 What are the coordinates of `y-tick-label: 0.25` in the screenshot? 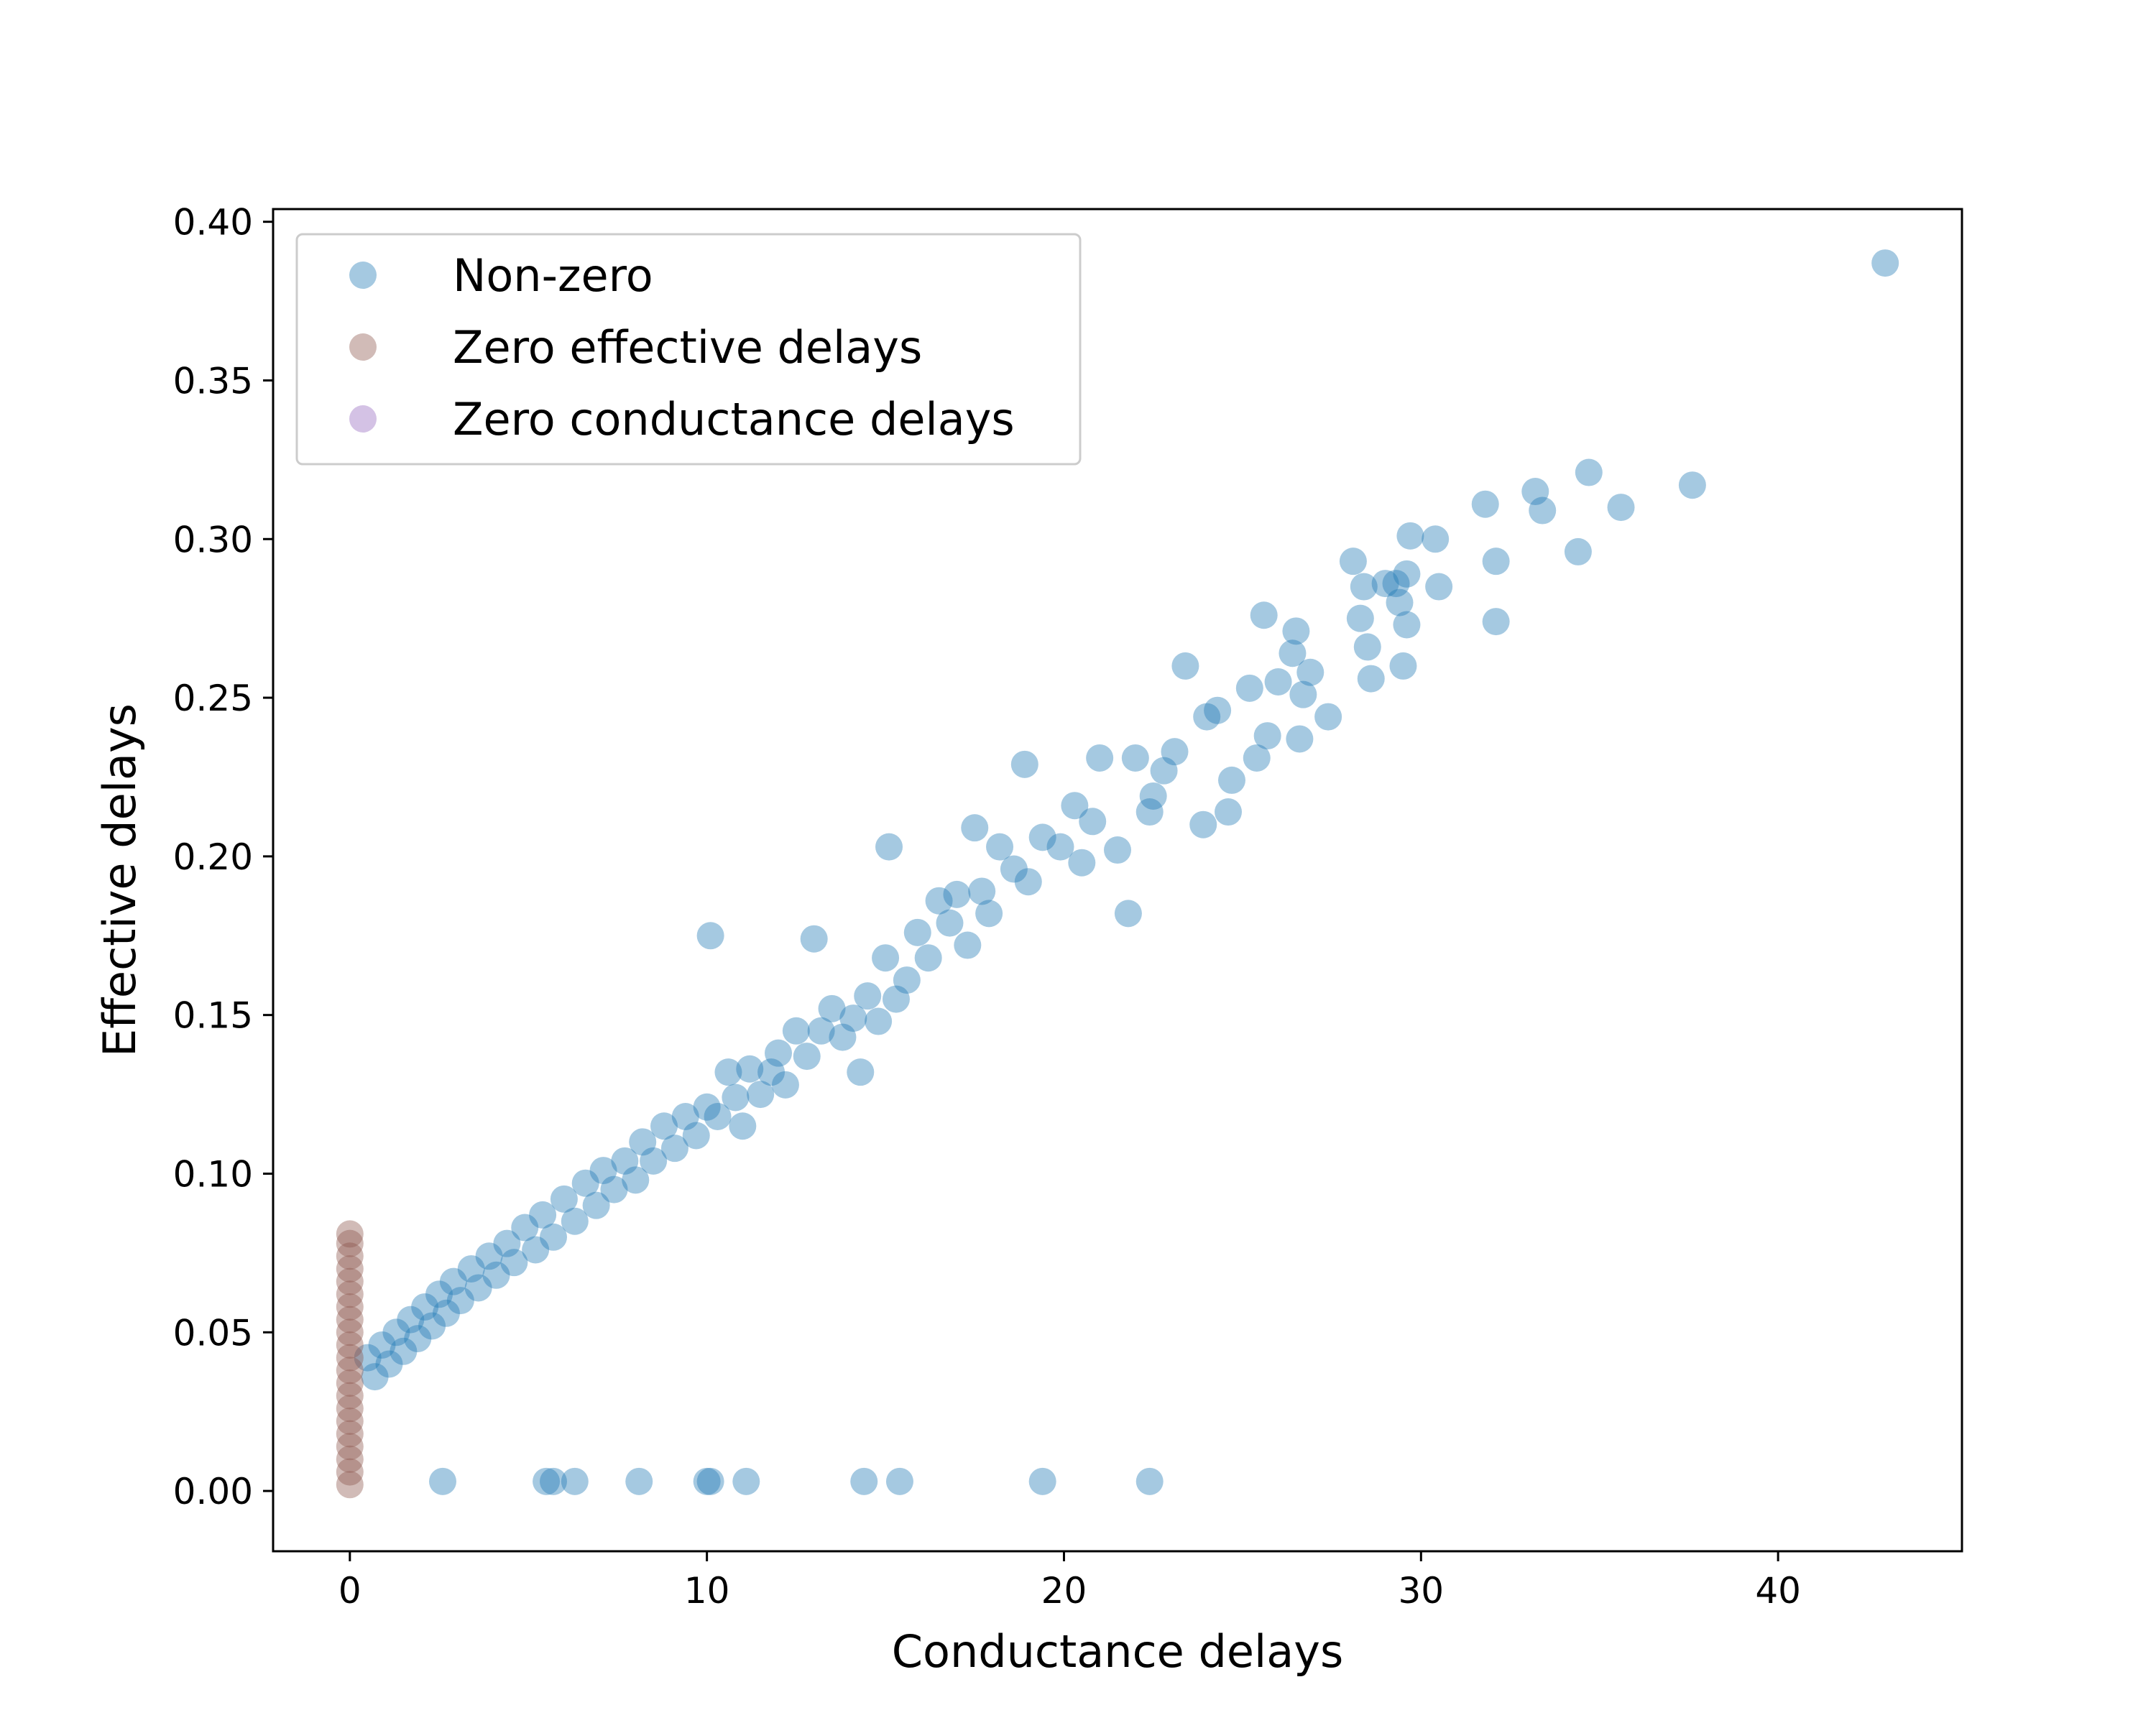 It's located at (213, 699).